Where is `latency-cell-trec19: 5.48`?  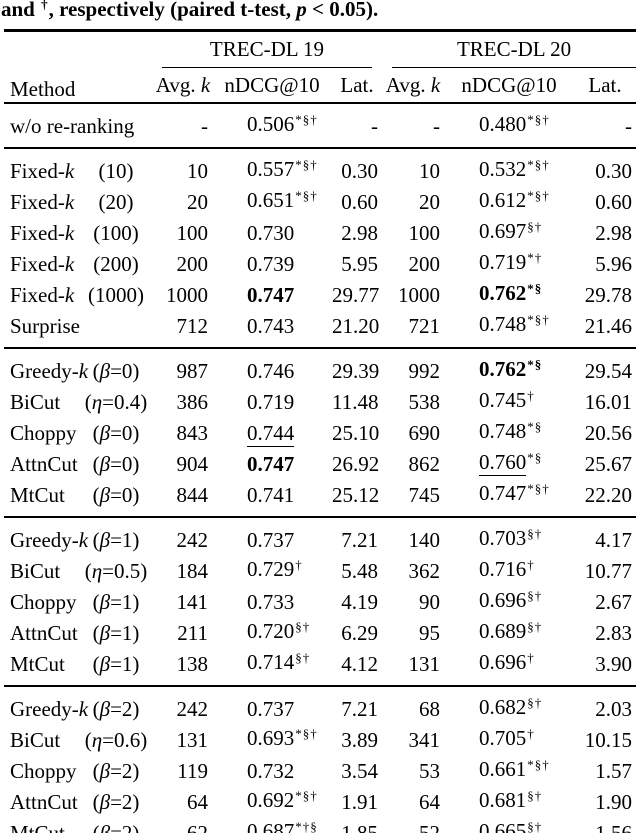 latency-cell-trec19: 5.48 is located at coordinates (357, 570).